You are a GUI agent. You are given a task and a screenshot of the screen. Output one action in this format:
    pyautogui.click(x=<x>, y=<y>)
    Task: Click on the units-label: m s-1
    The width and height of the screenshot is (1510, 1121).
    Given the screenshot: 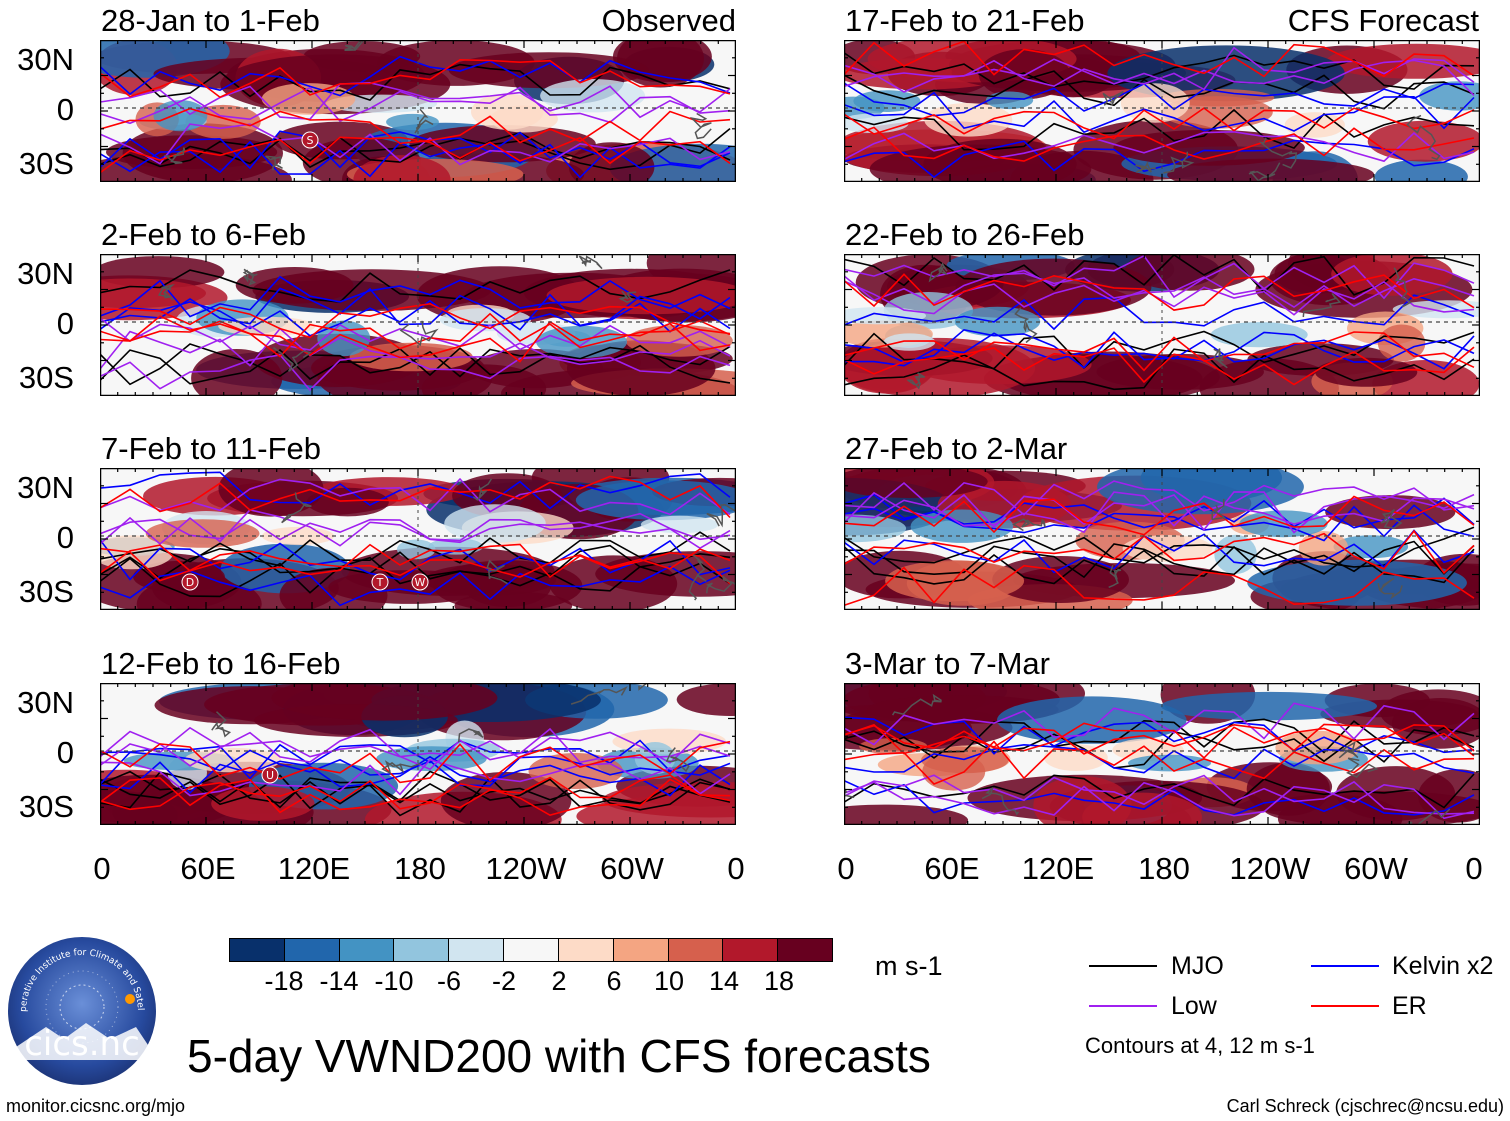 What is the action you would take?
    pyautogui.click(x=909, y=966)
    